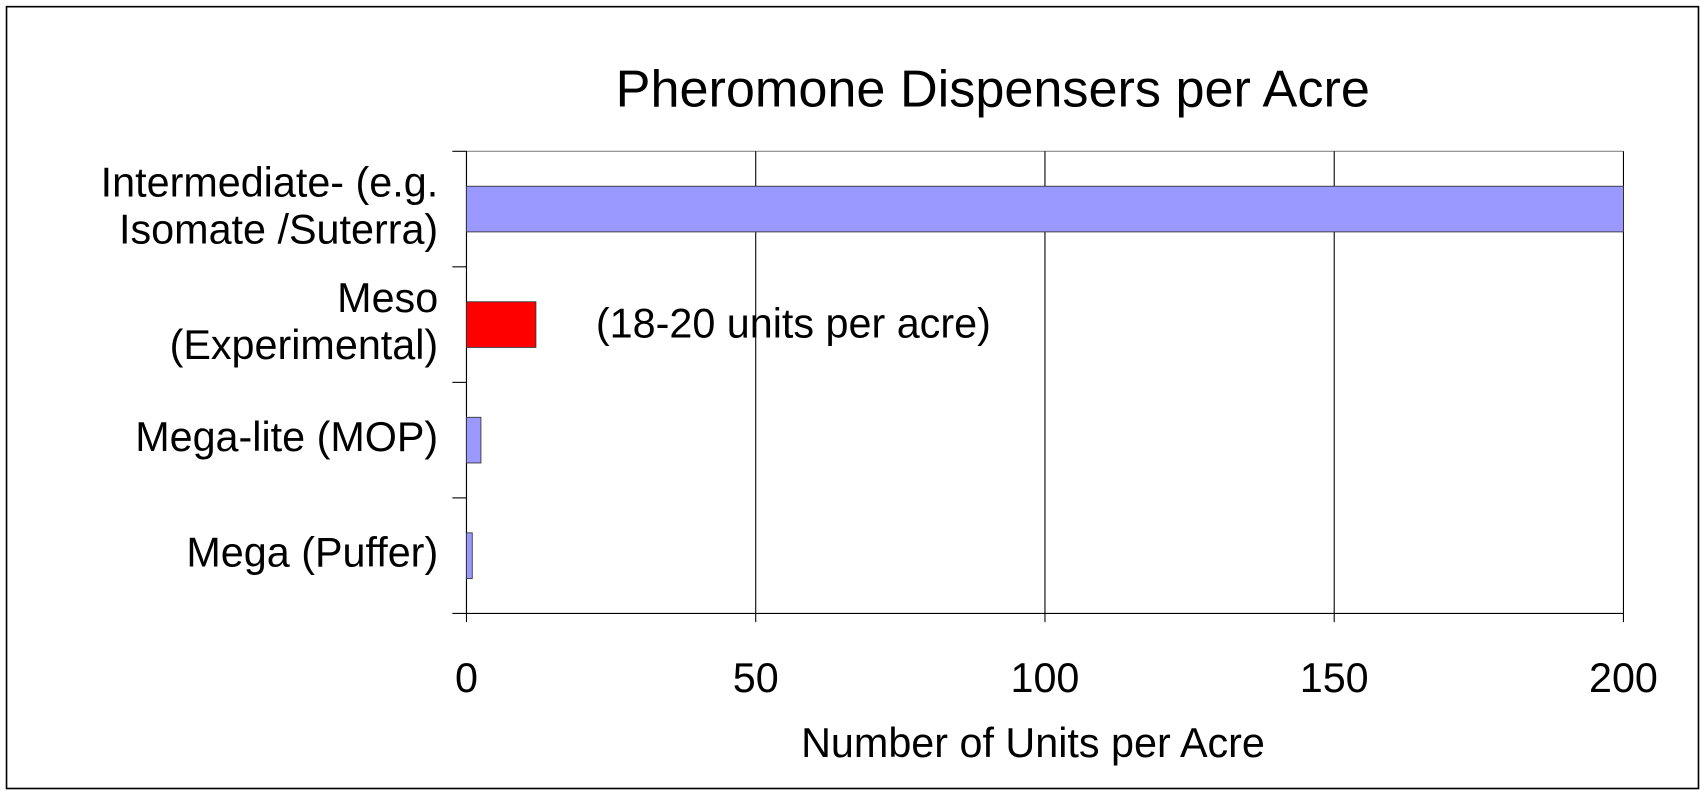  I want to click on y-tick-label: Intermediate- (e.g. Isomate /Suterra), so click(270, 206).